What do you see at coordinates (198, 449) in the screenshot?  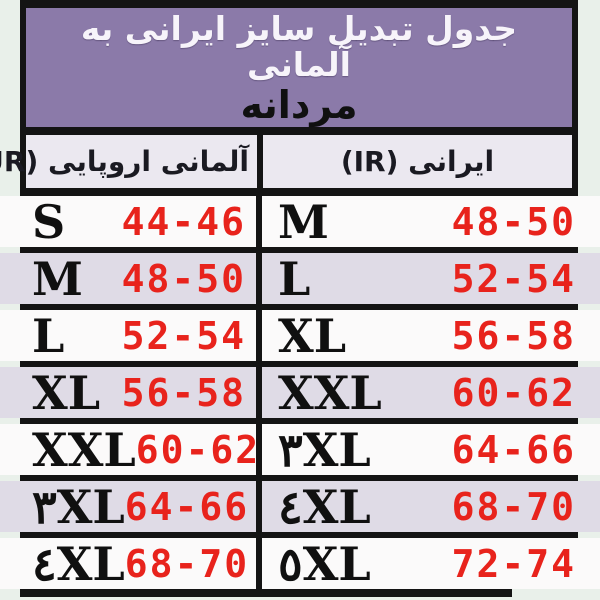 I see `eur-size-range: 60-62` at bounding box center [198, 449].